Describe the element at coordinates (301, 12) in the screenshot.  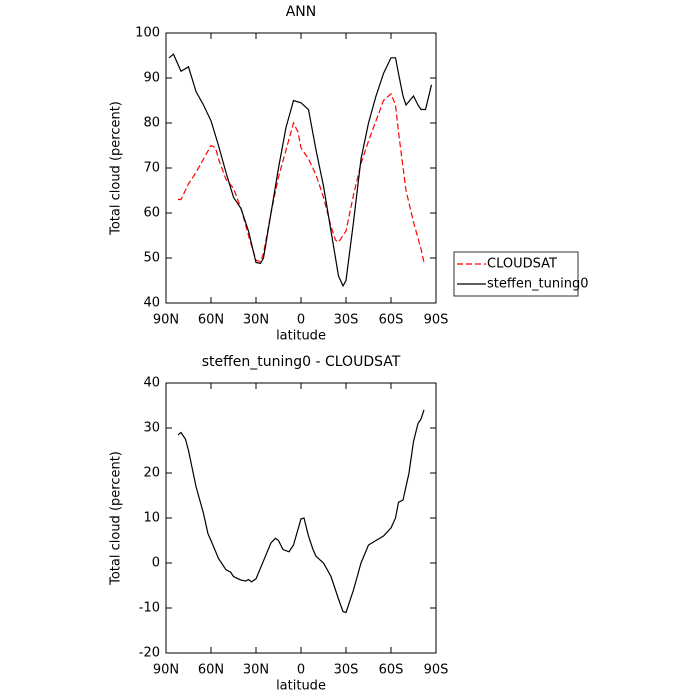
I see `chart-title: ANN` at that location.